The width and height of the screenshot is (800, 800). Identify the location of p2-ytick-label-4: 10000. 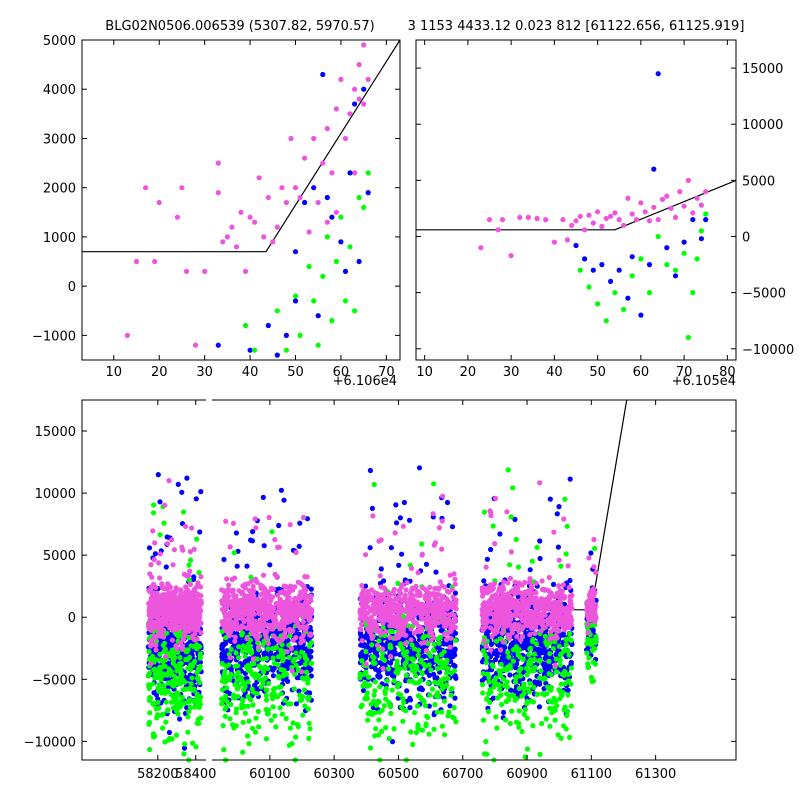
(762, 125).